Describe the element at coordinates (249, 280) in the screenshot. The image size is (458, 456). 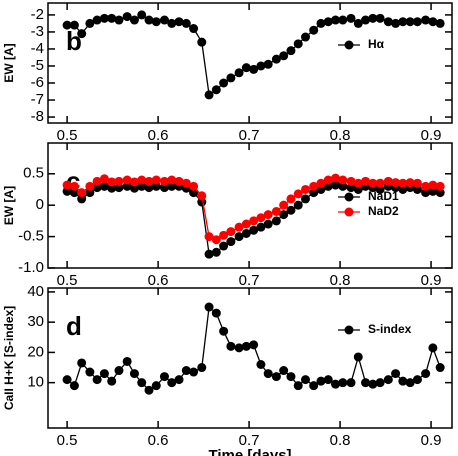
I see `x-tick-label: 0.7` at that location.